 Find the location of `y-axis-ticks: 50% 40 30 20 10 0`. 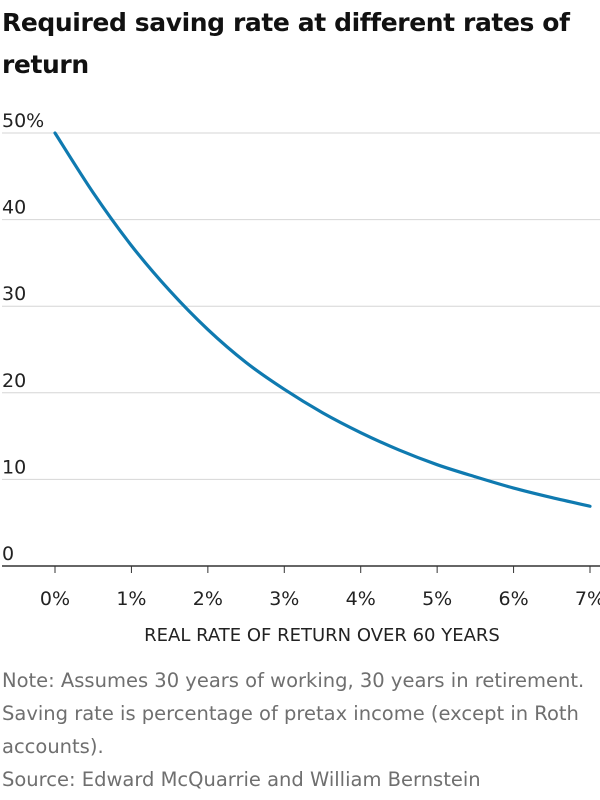

y-axis-ticks: 50% 40 30 20 10 0 is located at coordinates (23, 337).